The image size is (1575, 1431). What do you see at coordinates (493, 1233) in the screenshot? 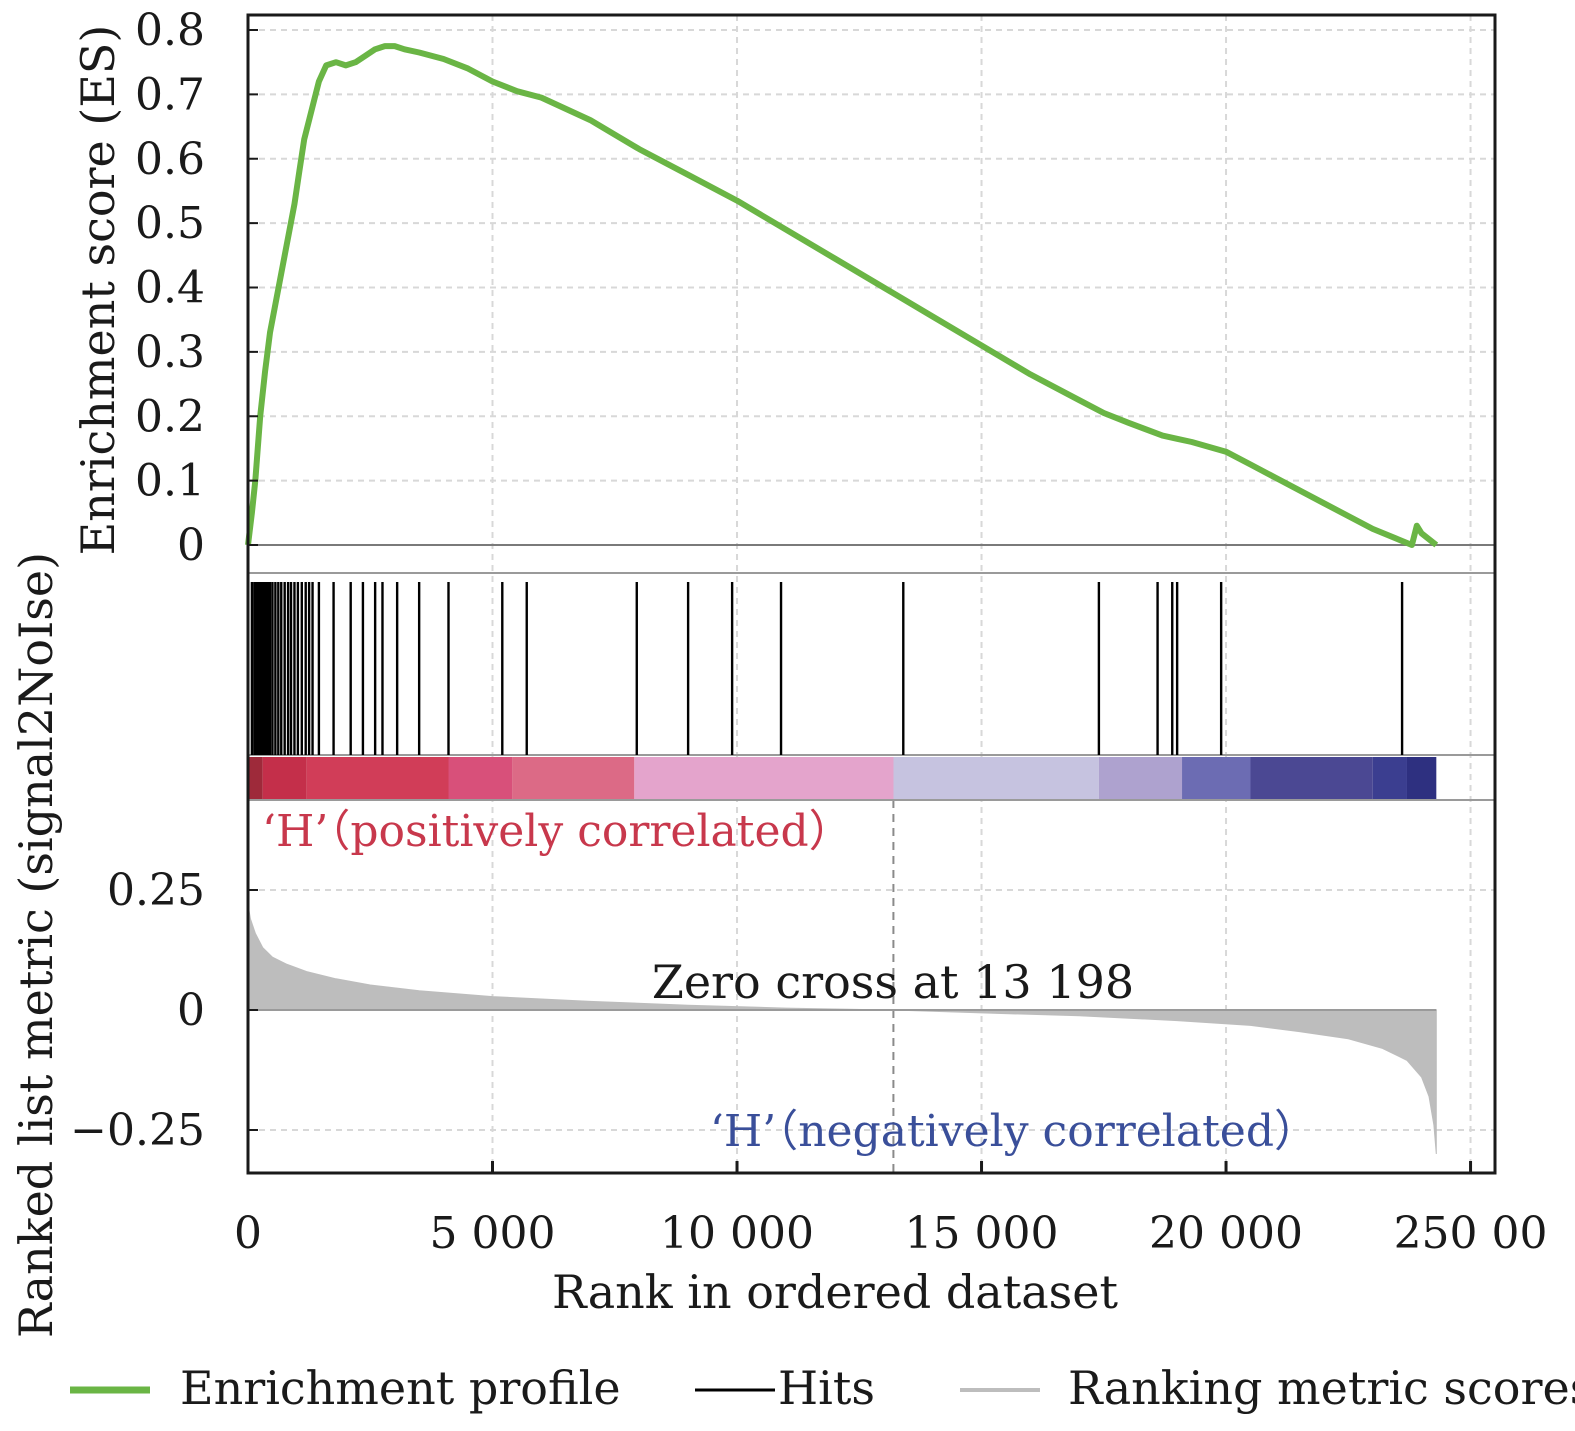
I see `x-tick-label: 5 000` at bounding box center [493, 1233].